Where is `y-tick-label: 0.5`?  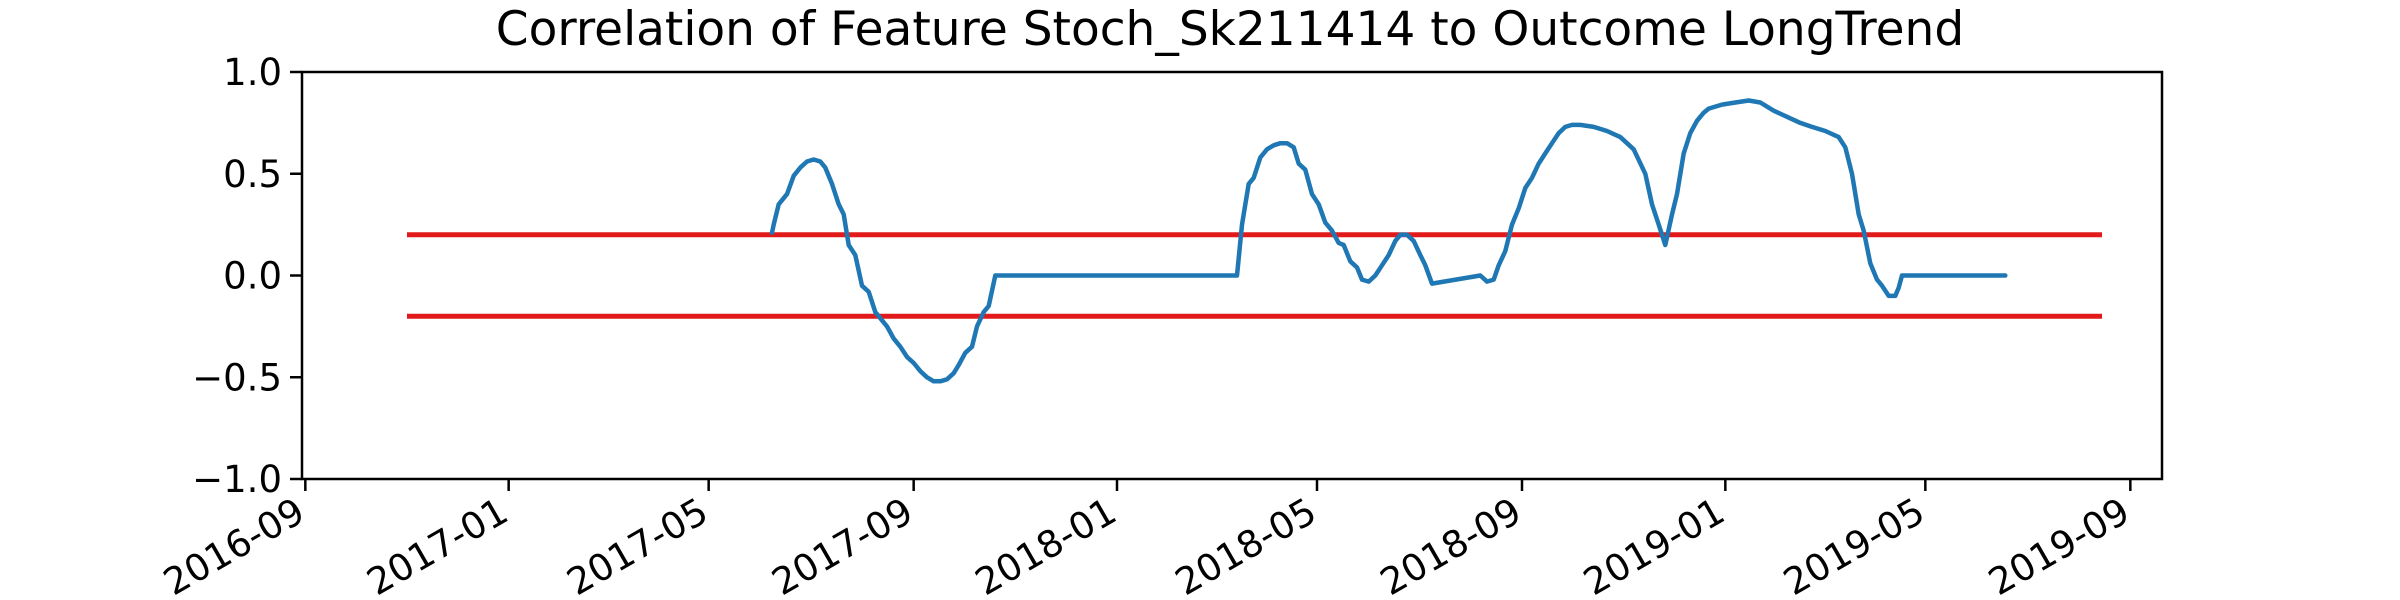
y-tick-label: 0.5 is located at coordinates (252, 174).